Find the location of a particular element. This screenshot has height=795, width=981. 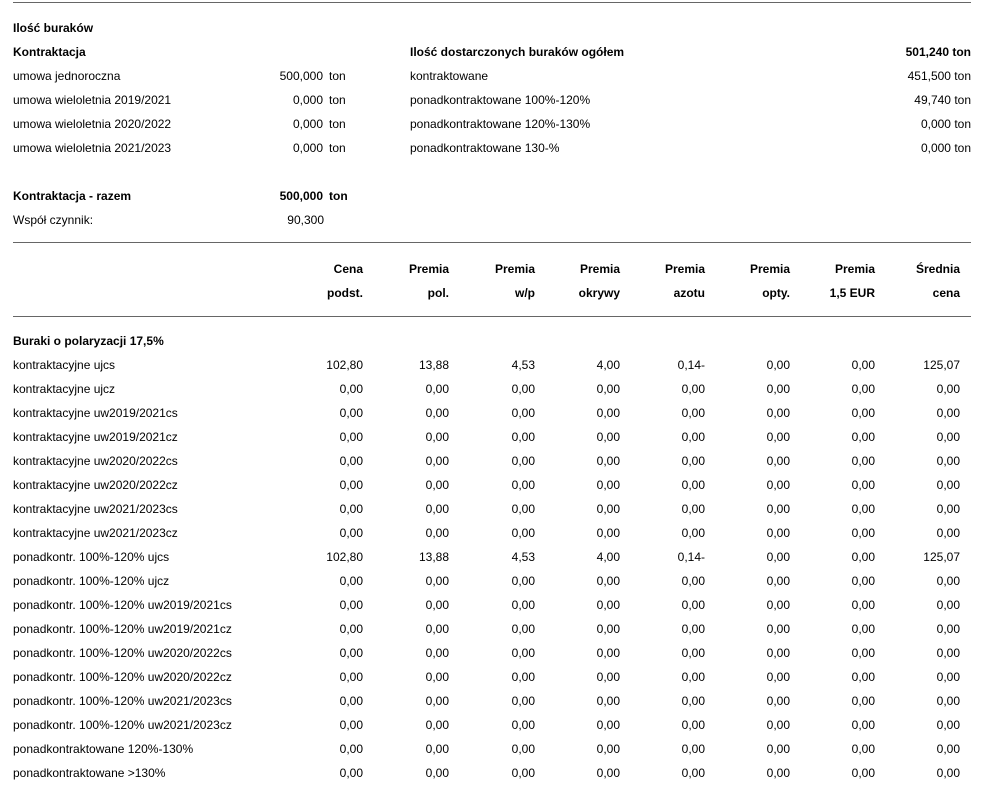

cell-value: 4,00 is located at coordinates (608, 557).